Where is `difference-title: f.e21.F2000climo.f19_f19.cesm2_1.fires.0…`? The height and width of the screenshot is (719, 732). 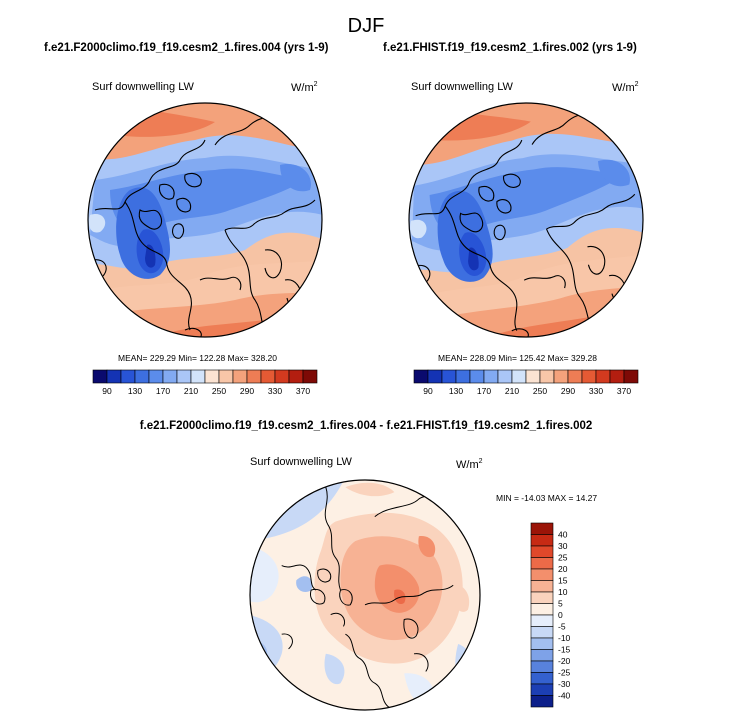
difference-title: f.e21.F2000climo.f19_f19.cesm2_1.fires.0… is located at coordinates (366, 426).